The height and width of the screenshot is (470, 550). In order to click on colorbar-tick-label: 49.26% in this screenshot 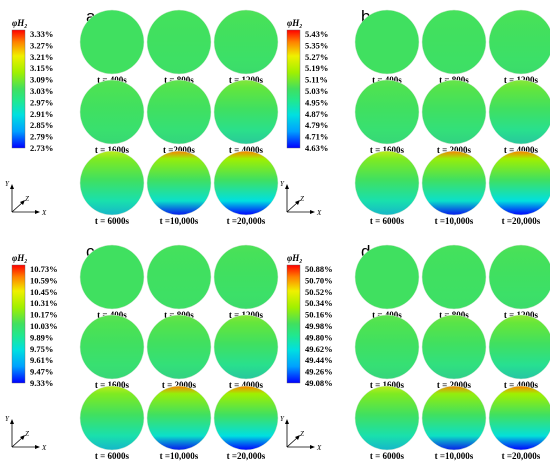, I will do `click(319, 372)`.